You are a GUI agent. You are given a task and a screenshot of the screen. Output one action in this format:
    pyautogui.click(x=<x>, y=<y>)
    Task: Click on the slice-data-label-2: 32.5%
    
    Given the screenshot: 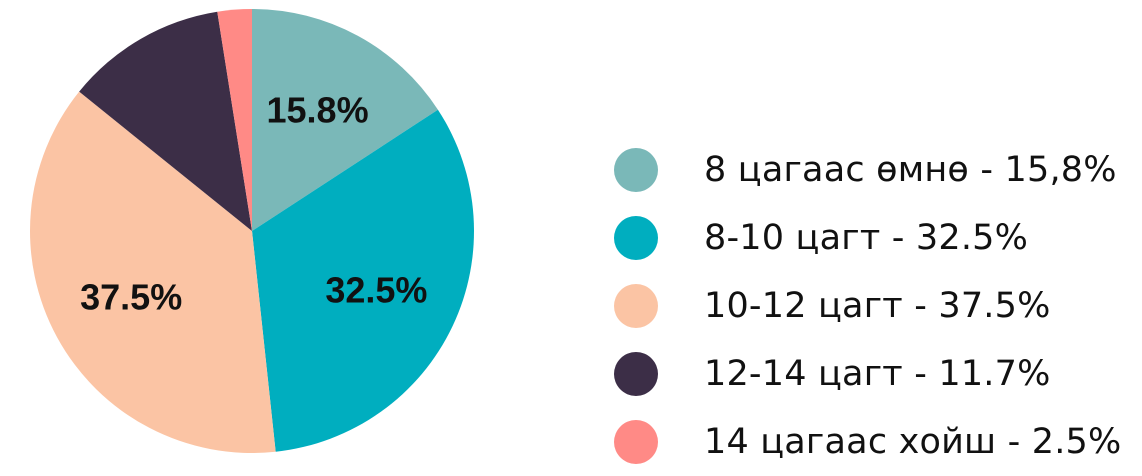 What is the action you would take?
    pyautogui.click(x=376, y=290)
    